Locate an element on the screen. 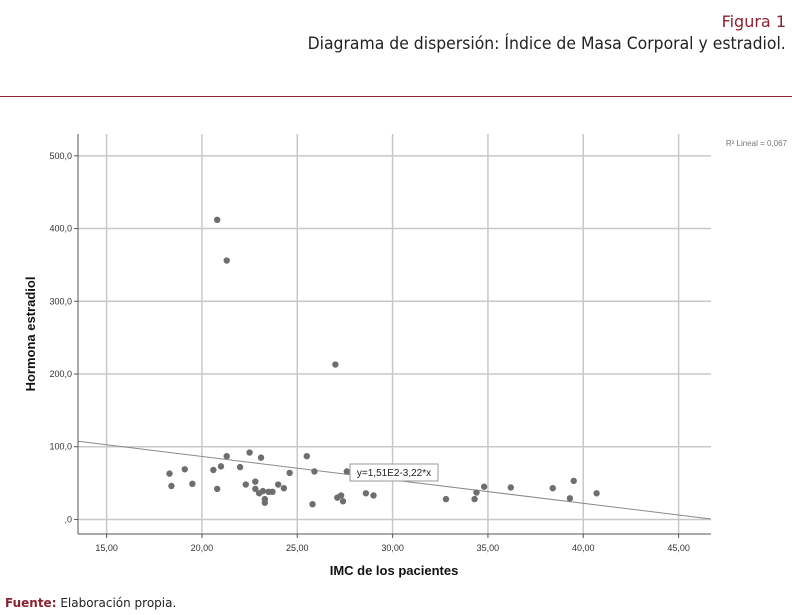 The height and width of the screenshot is (615, 792). x-tick-label: 40,00 is located at coordinates (583, 548).